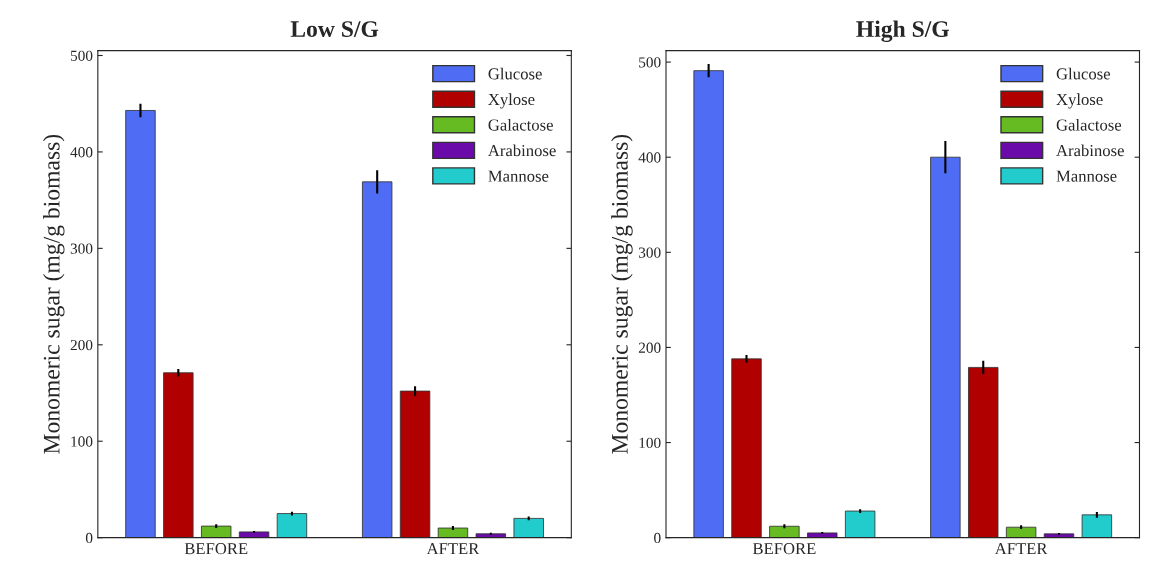  Describe the element at coordinates (903, 31) in the screenshot. I see `chart-title: High S/G` at that location.